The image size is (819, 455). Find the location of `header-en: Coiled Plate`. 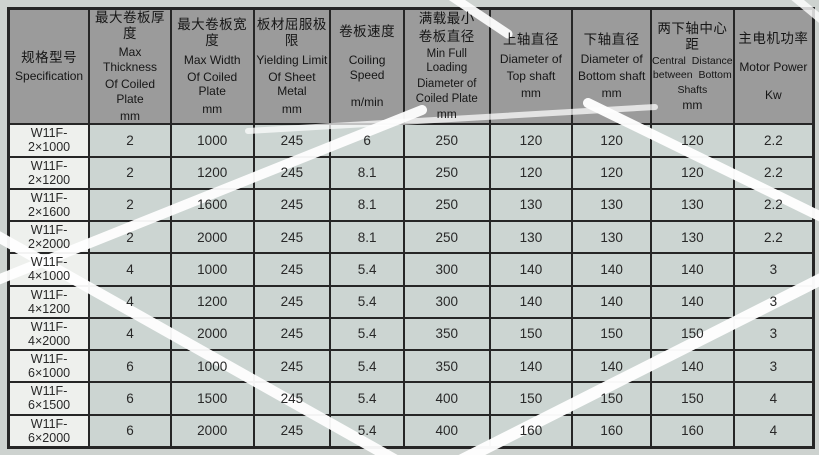

header-en: Coiled Plate is located at coordinates (446, 98).